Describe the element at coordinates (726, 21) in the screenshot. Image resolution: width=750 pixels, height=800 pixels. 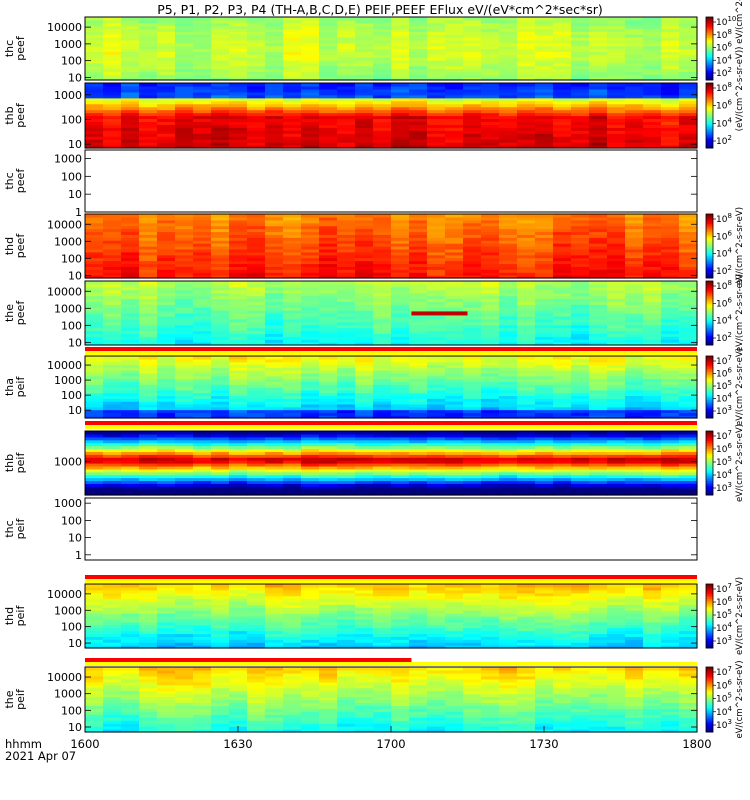
I see `colorbar-tick-label: 1010` at that location.